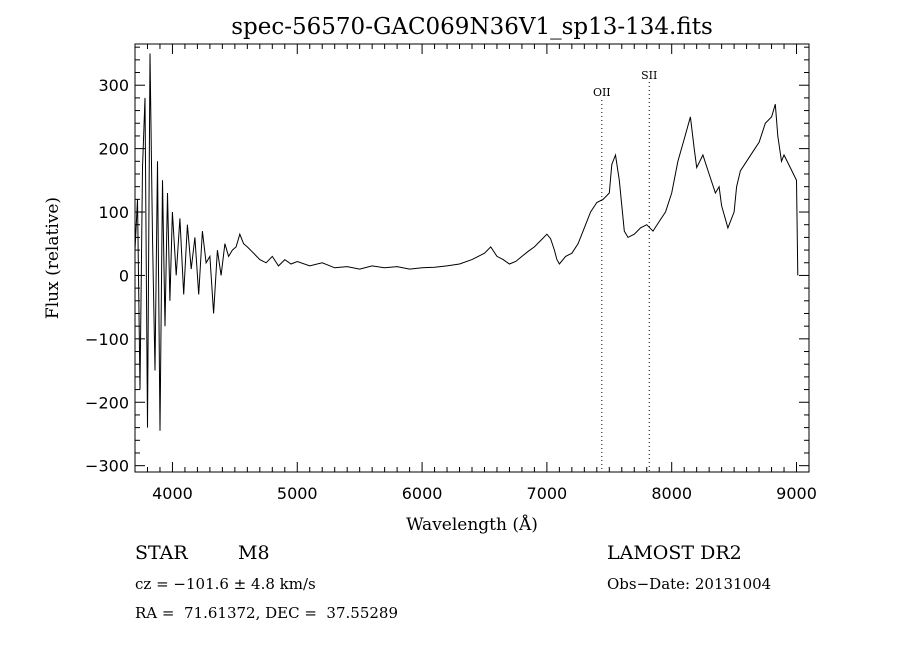 The height and width of the screenshot is (650, 900). What do you see at coordinates (113, 212) in the screenshot?
I see `y-tick-label: 100` at bounding box center [113, 212].